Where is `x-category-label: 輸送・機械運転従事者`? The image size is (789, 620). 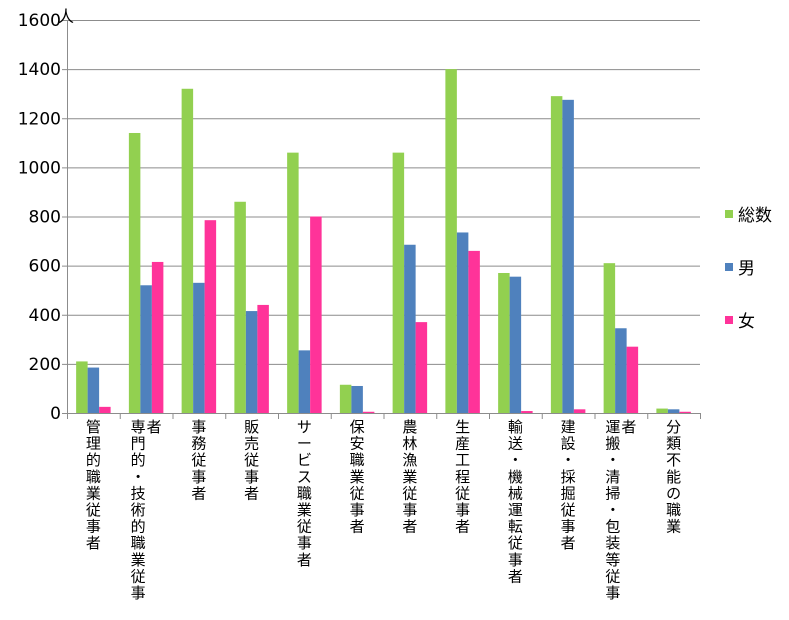
x-category-label: 輸送・機械運転従事者 is located at coordinates (515, 501).